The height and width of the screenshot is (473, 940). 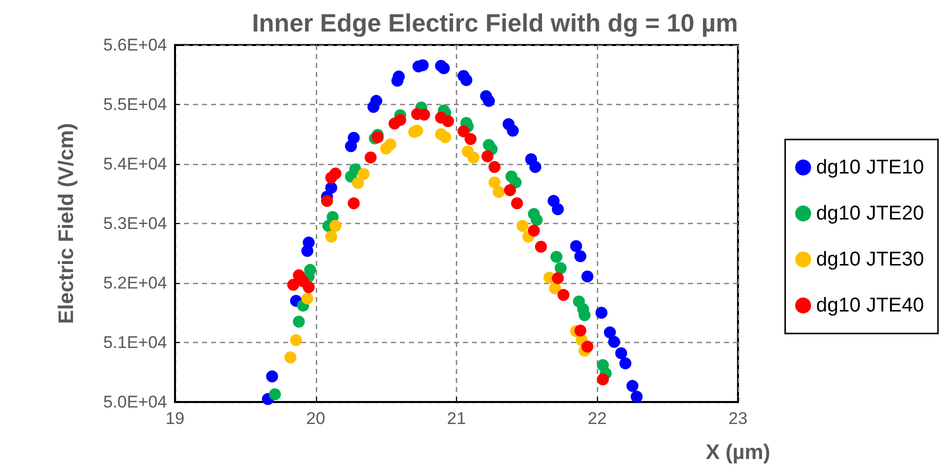 I want to click on y-axis-title: Electric Field (V/cm), so click(x=66, y=223).